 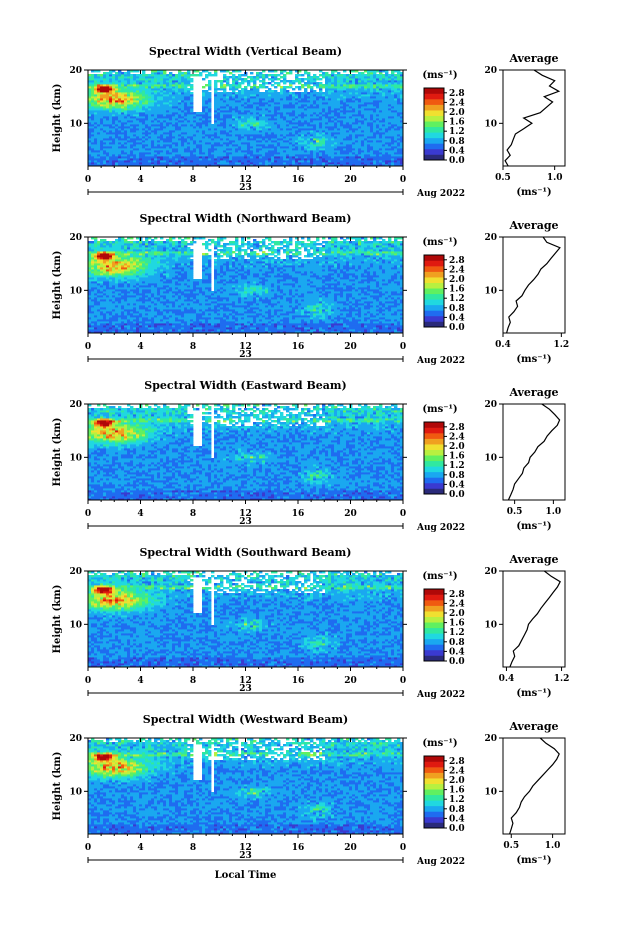 What do you see at coordinates (57, 118) in the screenshot?
I see `y-axis-label: Height (km)` at bounding box center [57, 118].